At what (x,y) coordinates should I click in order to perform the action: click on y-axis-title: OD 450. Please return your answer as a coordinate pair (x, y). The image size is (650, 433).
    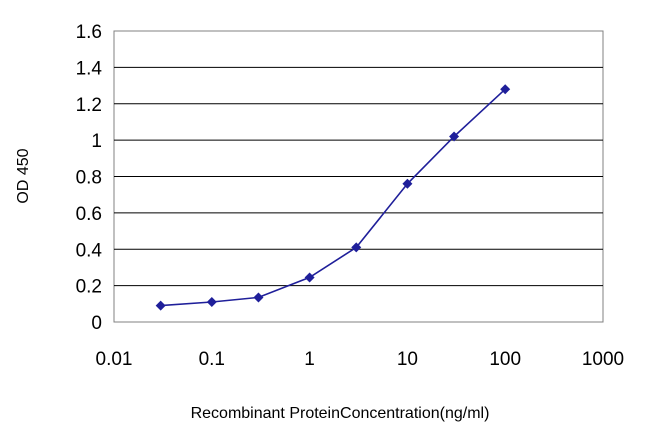
    Looking at the image, I should click on (23, 175).